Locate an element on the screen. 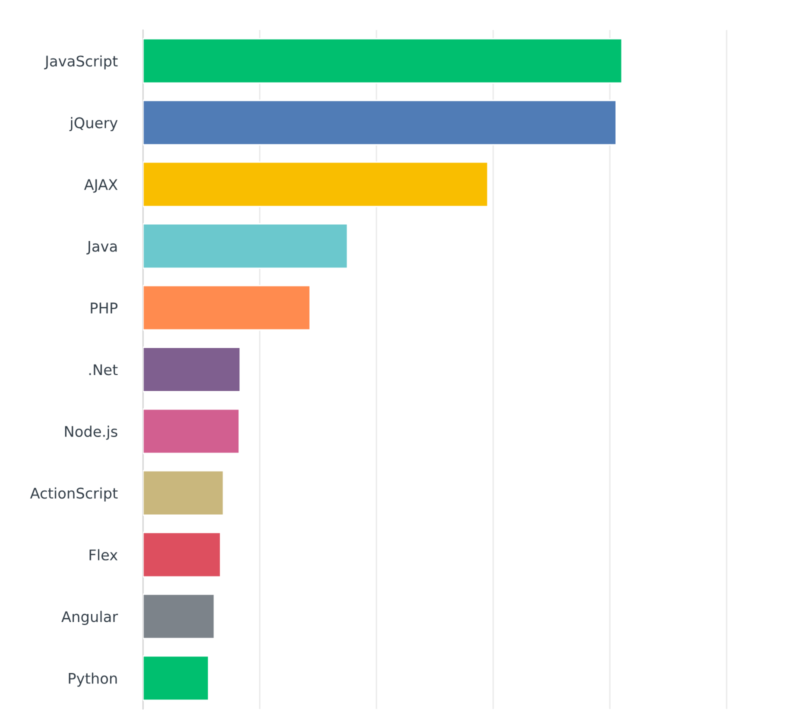 This screenshot has width=785, height=712. y-tick-label: Node.js is located at coordinates (91, 433).